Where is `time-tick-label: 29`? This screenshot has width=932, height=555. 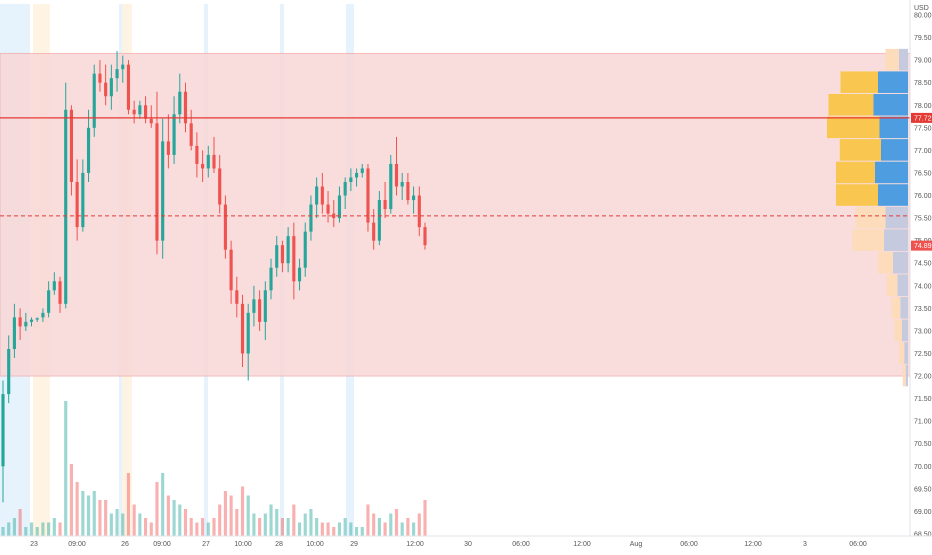
time-tick-label: 29 is located at coordinates (354, 544).